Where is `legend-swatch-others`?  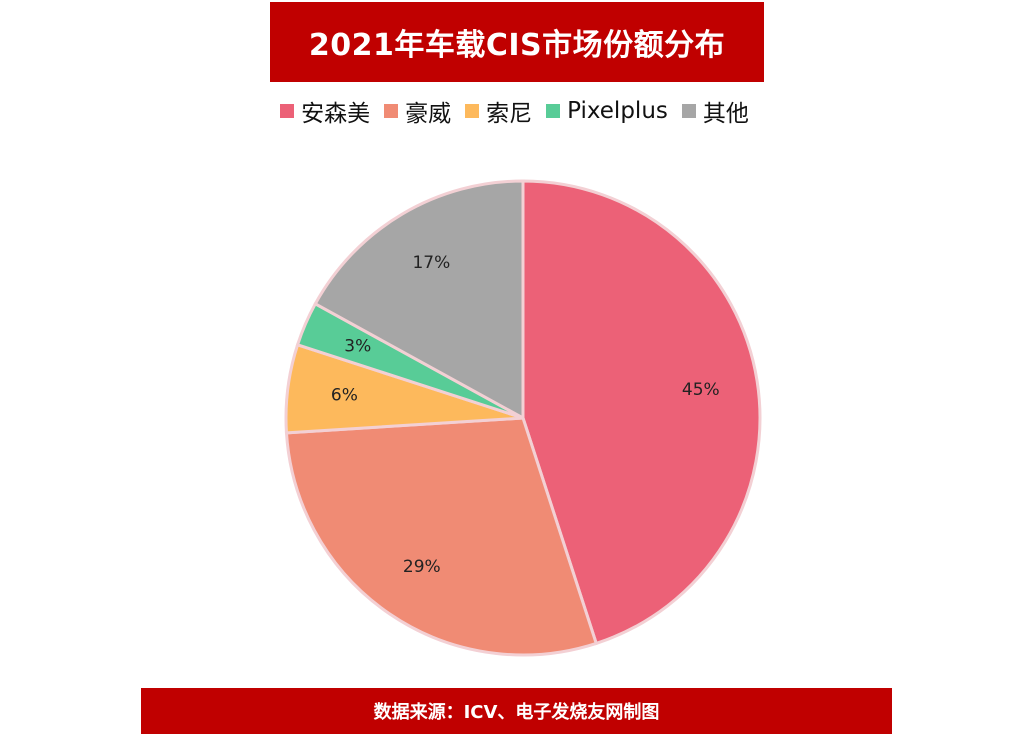
legend-swatch-others is located at coordinates (688, 111).